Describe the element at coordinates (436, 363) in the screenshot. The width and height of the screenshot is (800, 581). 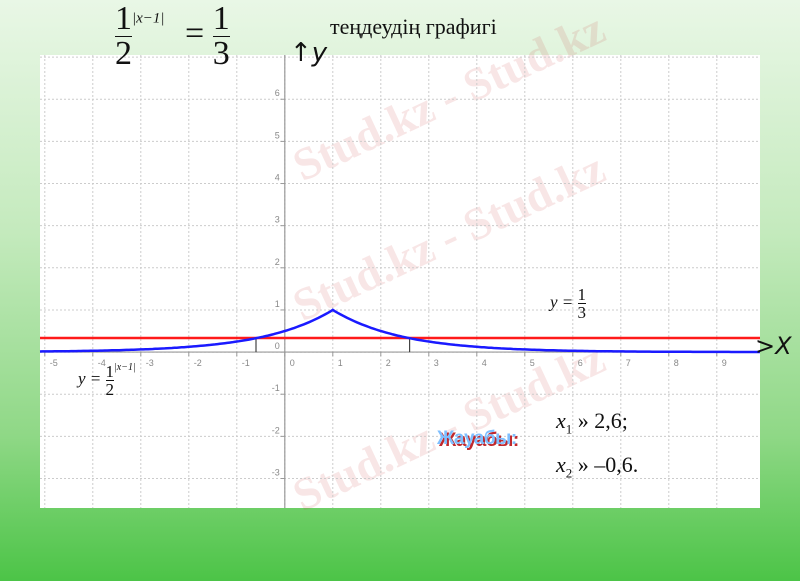
I see `x-tick-label: 3` at that location.